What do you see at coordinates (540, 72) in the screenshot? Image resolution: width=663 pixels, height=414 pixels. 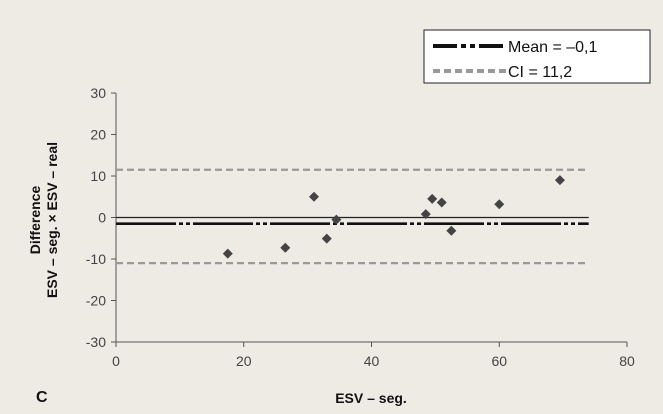 I see `legend-ci-label: CI = 11,2` at bounding box center [540, 72].